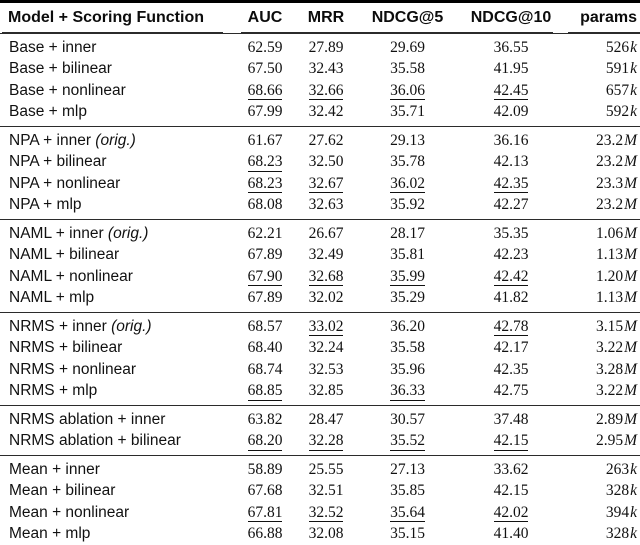 The image size is (640, 545). What do you see at coordinates (326, 391) in the screenshot?
I see `mrr-value: 32.85` at bounding box center [326, 391].